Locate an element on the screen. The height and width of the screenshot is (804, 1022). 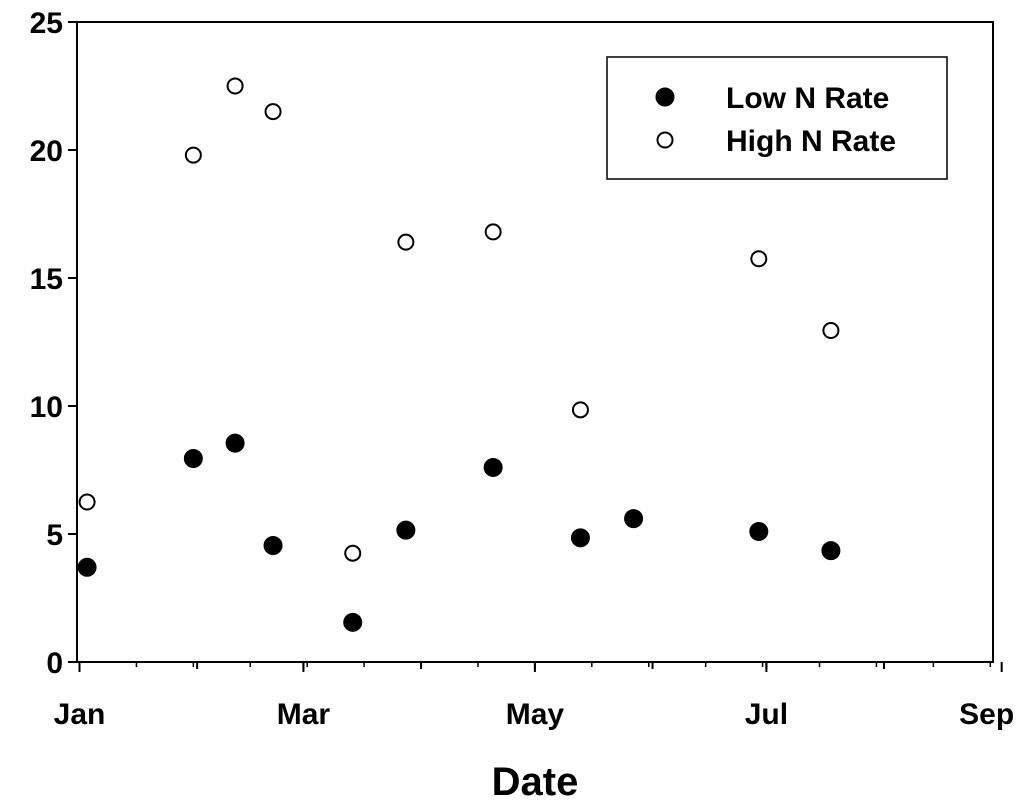
x-tick-label: May is located at coordinates (535, 714).